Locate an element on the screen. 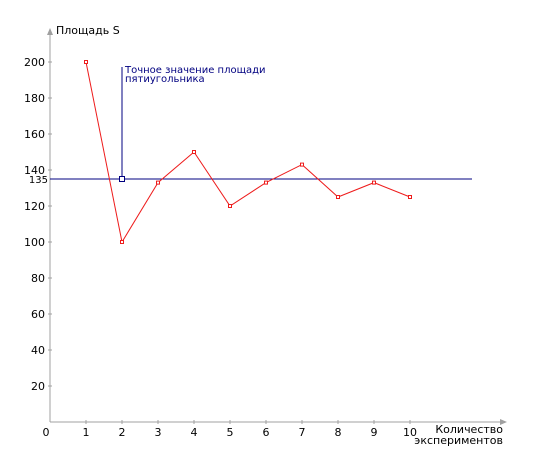  x-tick-label: 0 is located at coordinates (46, 432).